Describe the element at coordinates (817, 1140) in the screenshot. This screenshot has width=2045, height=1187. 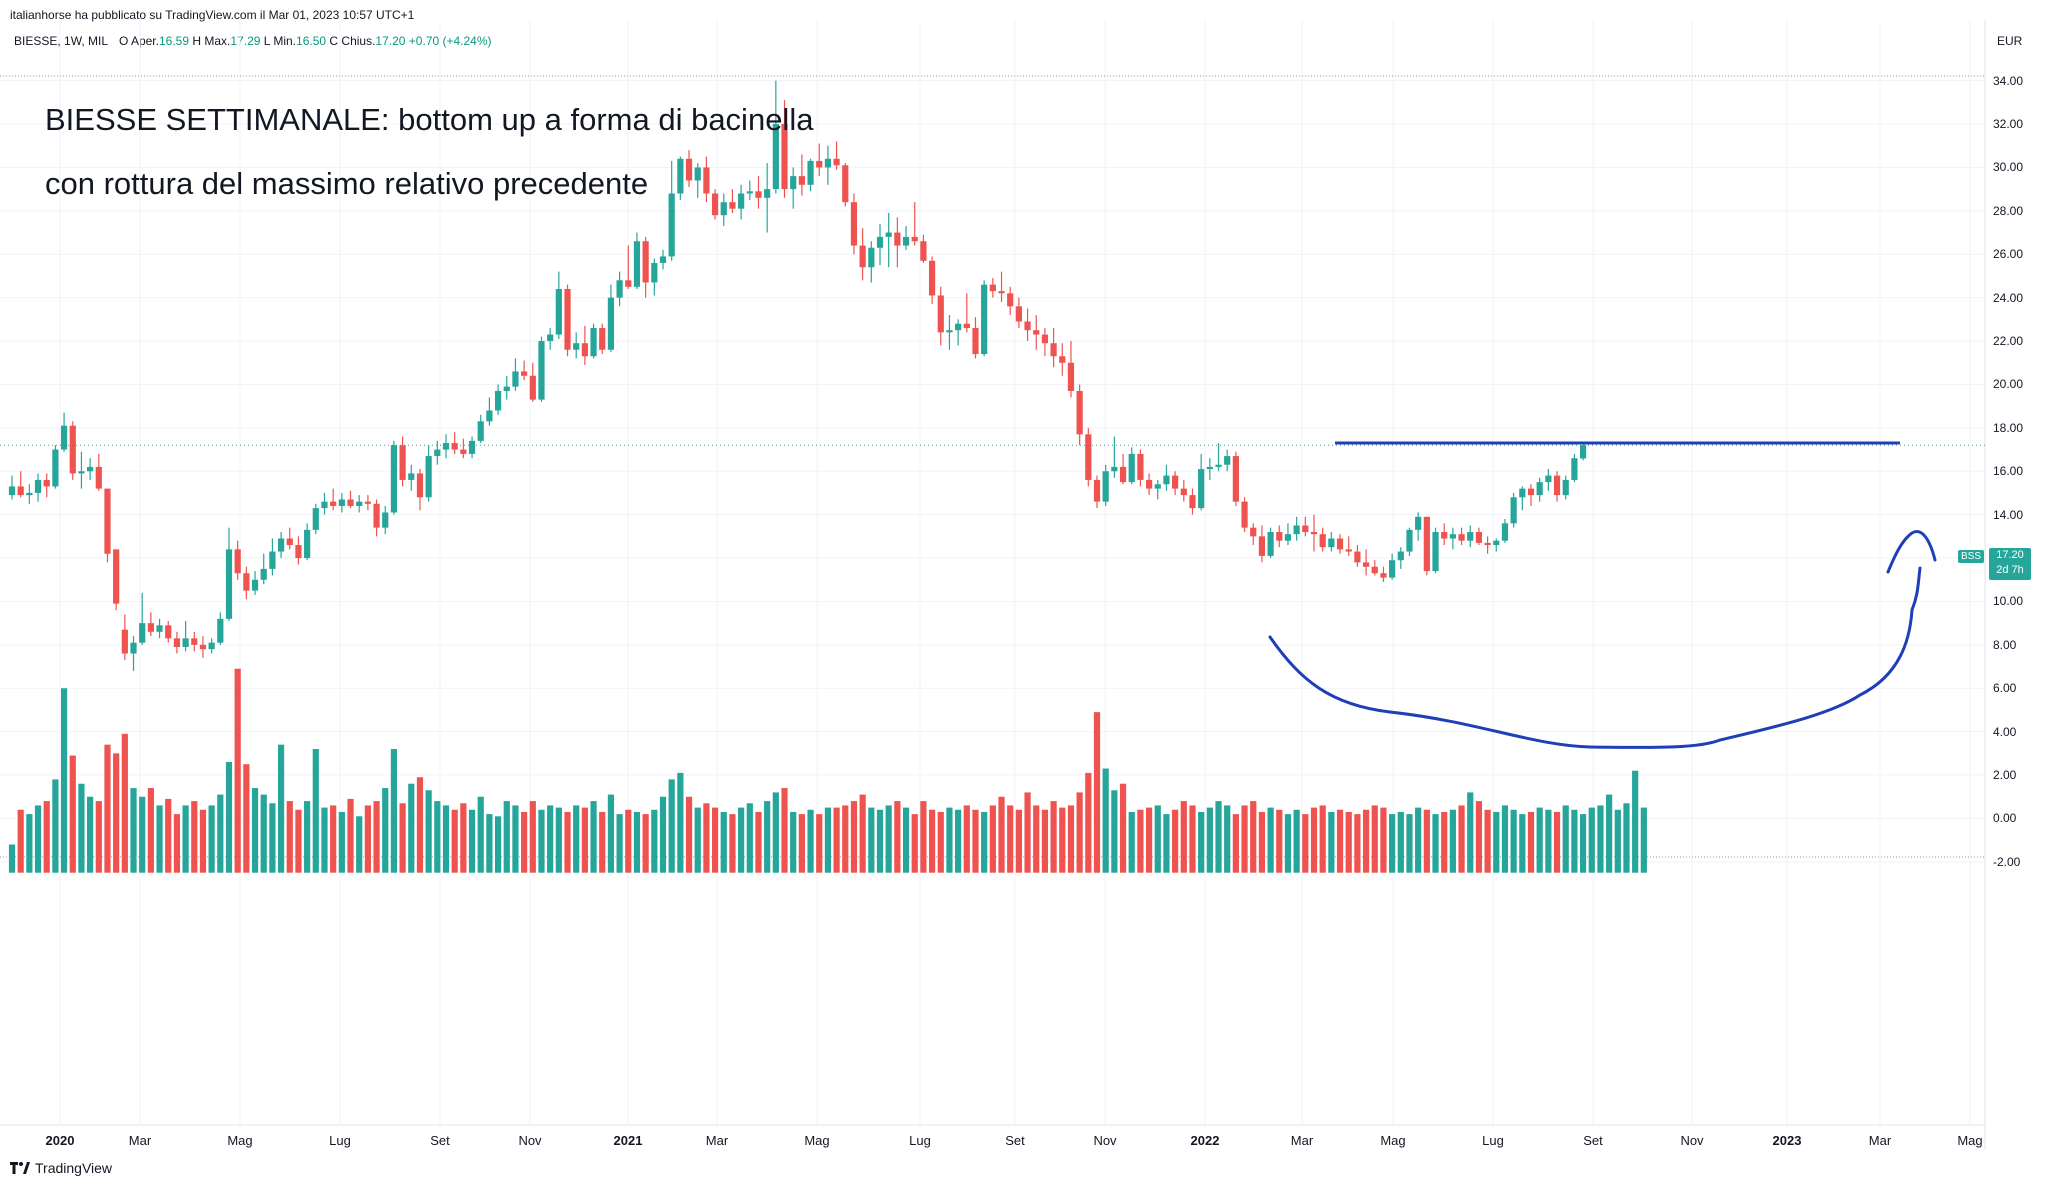
I see `x-tick-label: Mag` at that location.